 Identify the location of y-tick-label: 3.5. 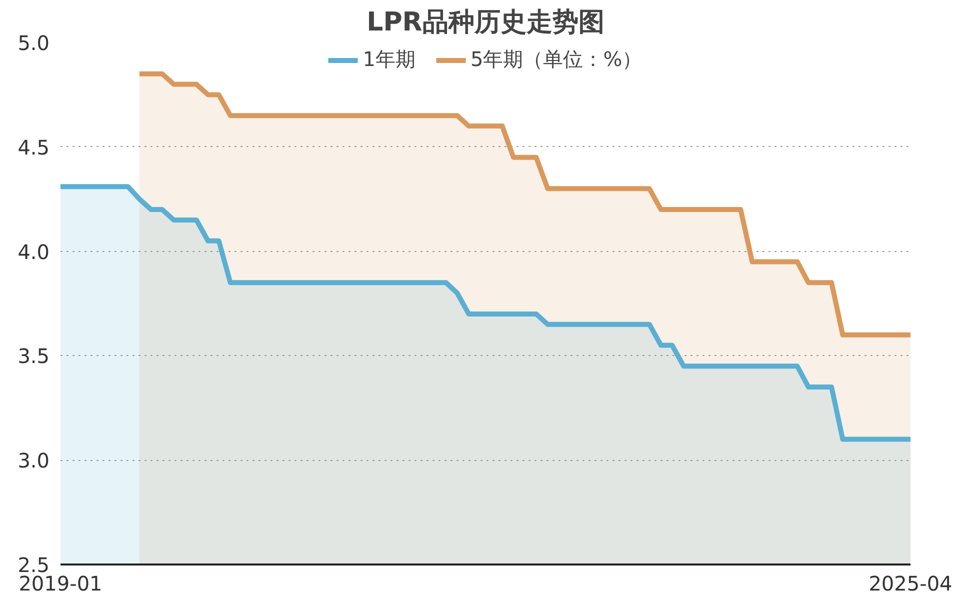
(34, 356).